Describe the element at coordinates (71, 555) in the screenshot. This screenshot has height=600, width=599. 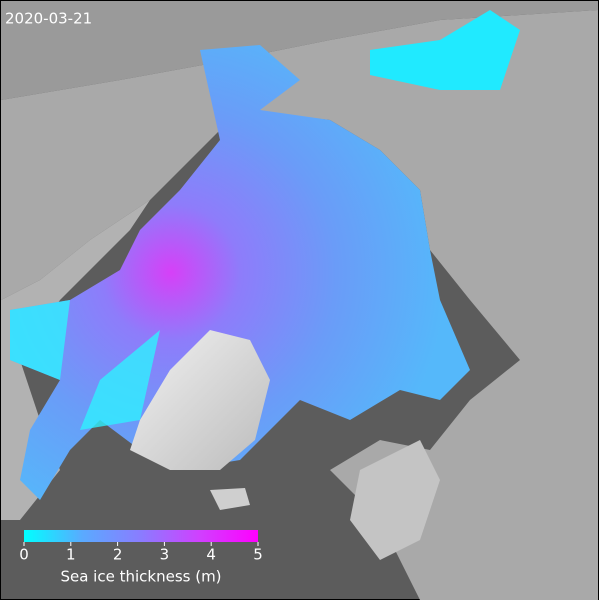
I see `colorbar-tick-label: 1` at that location.